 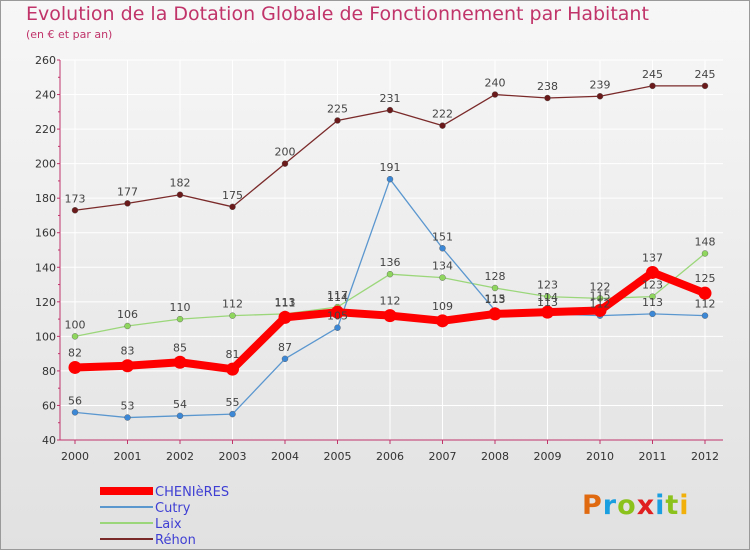 I want to click on data-label: 177, so click(x=127, y=191).